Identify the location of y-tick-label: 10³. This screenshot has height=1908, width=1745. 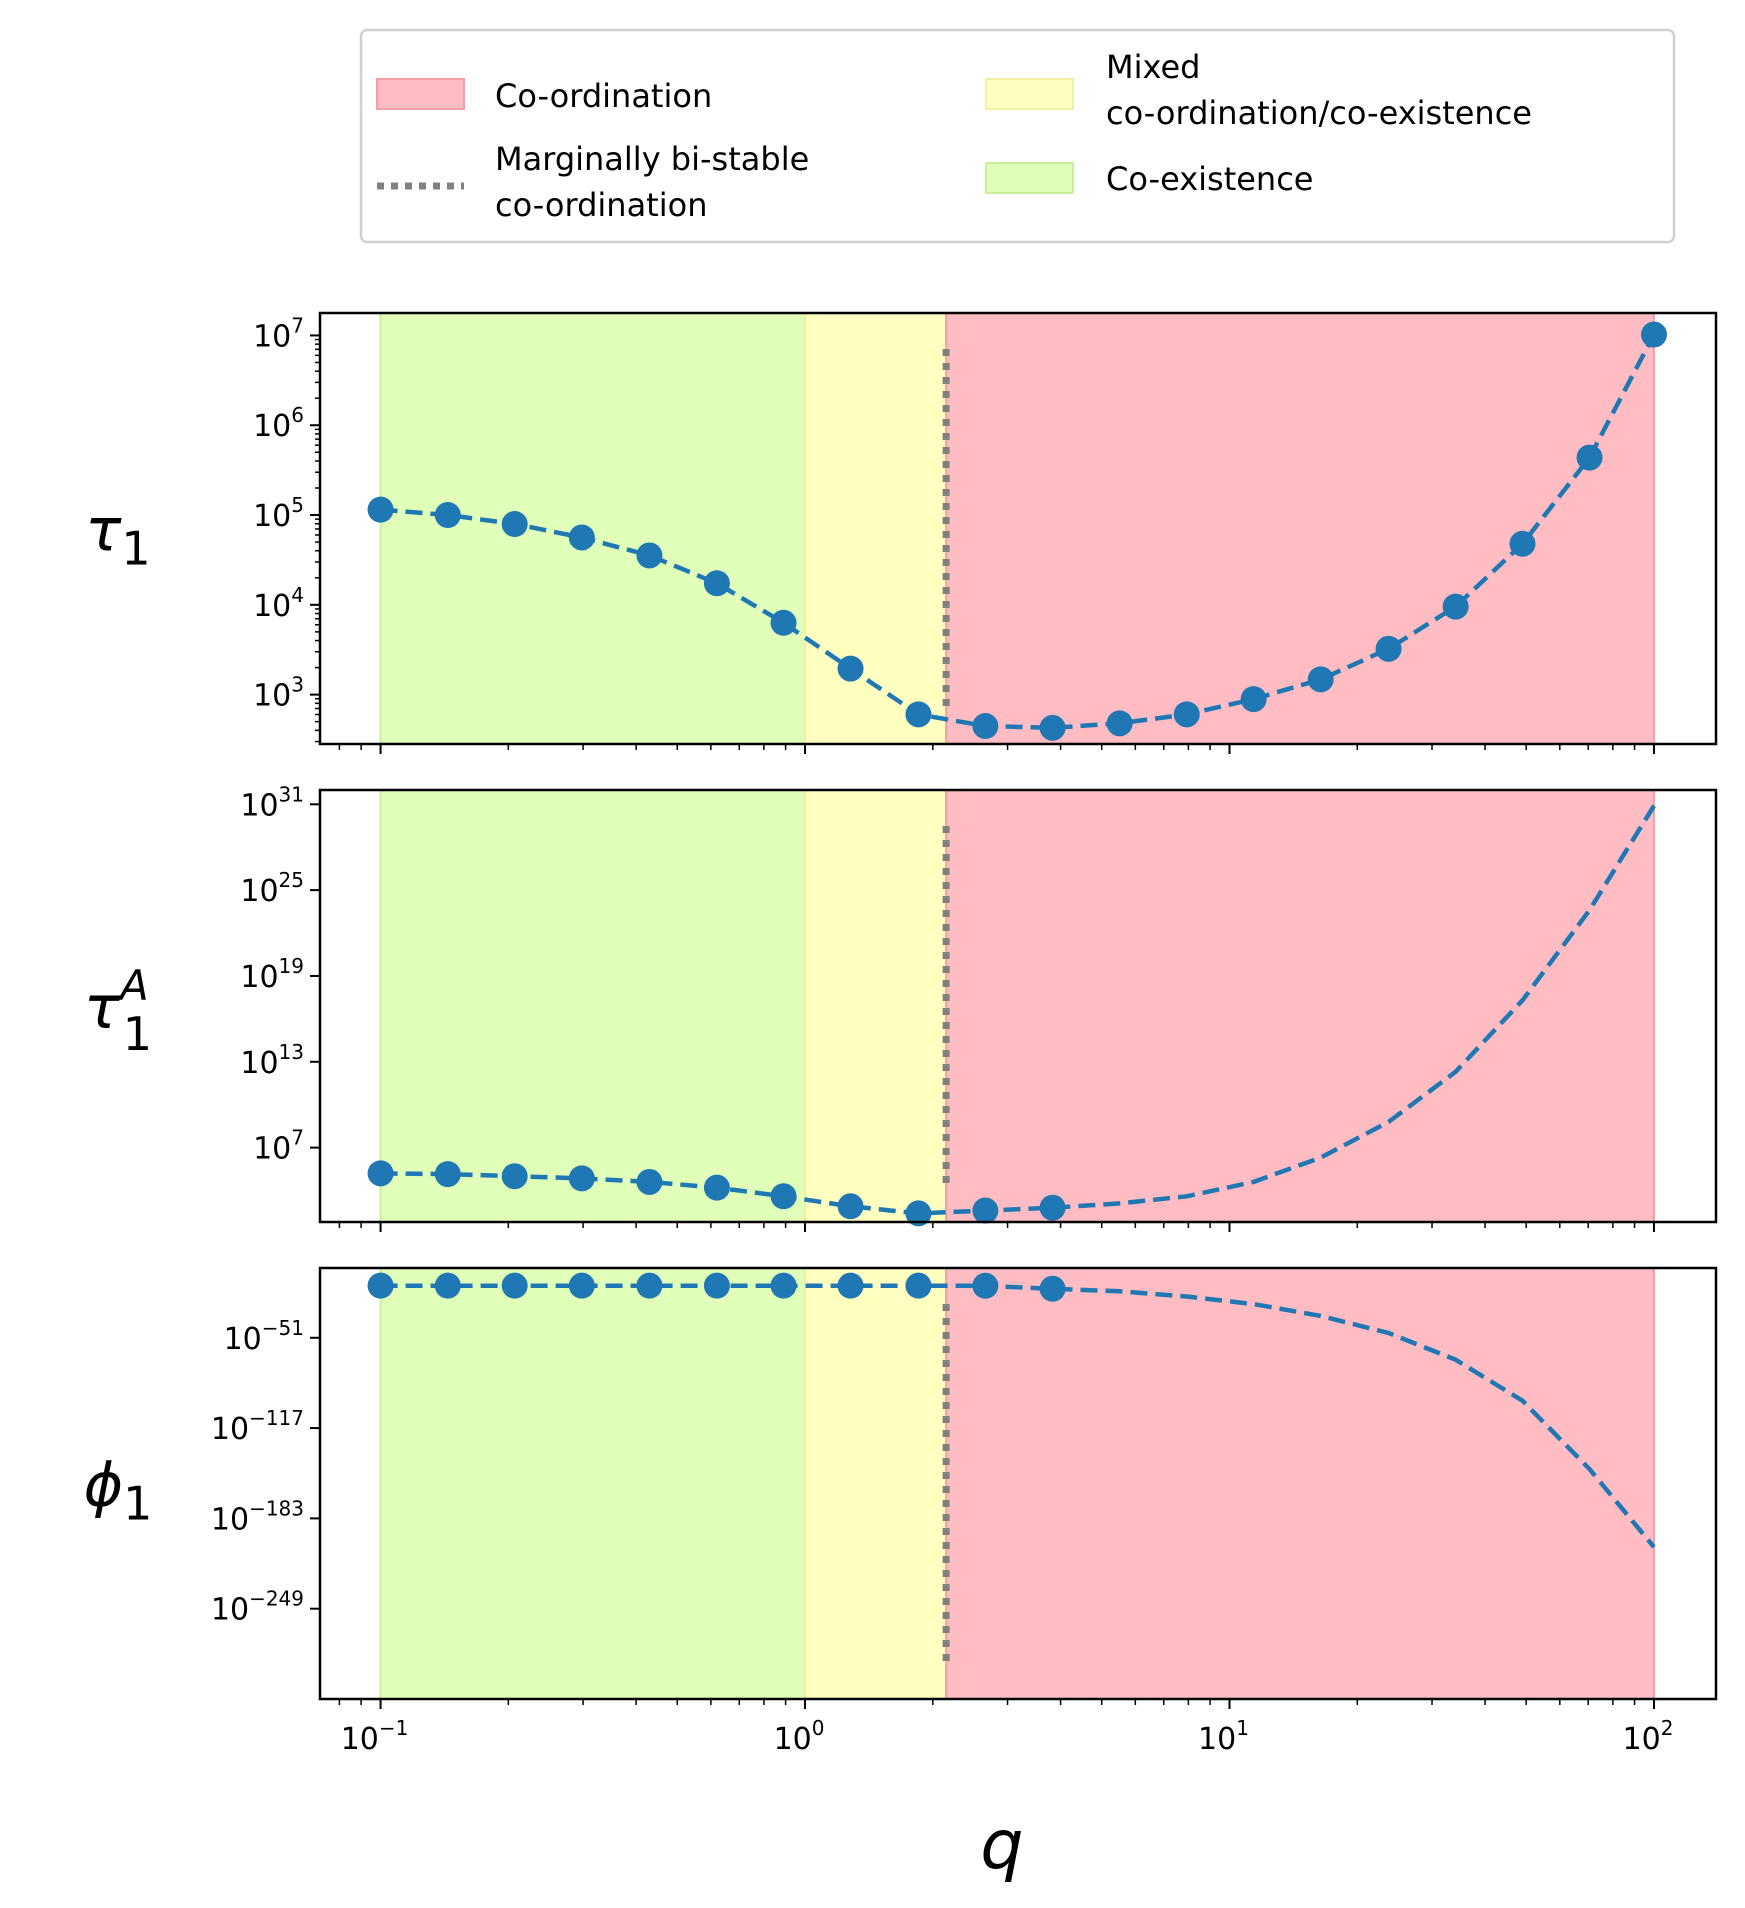
(278, 693).